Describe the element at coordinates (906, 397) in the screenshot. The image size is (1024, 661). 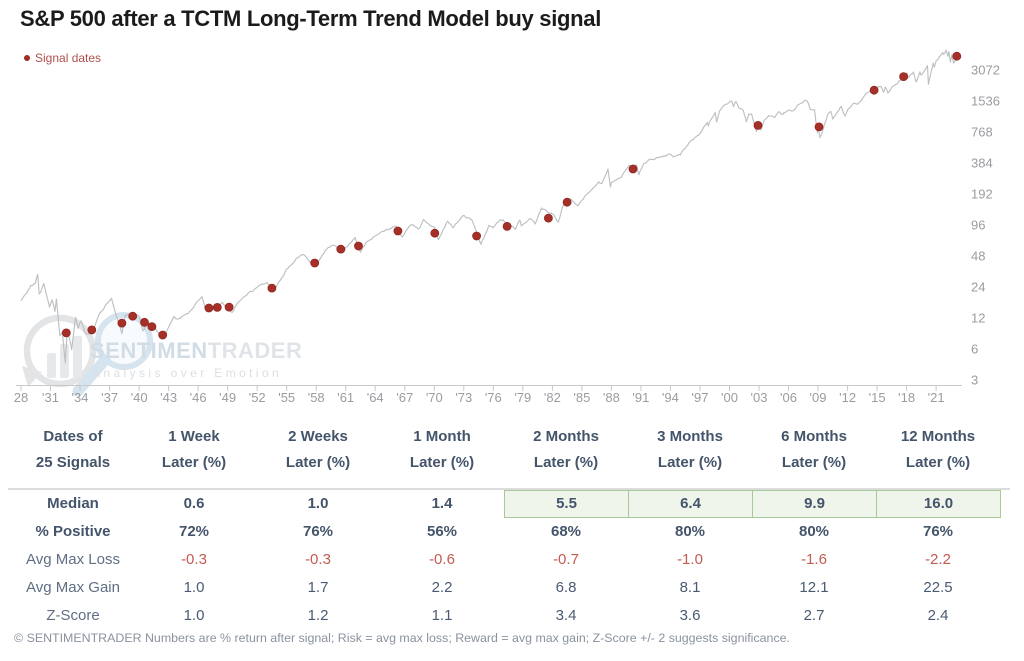
I see `x-axis-label: '18` at that location.